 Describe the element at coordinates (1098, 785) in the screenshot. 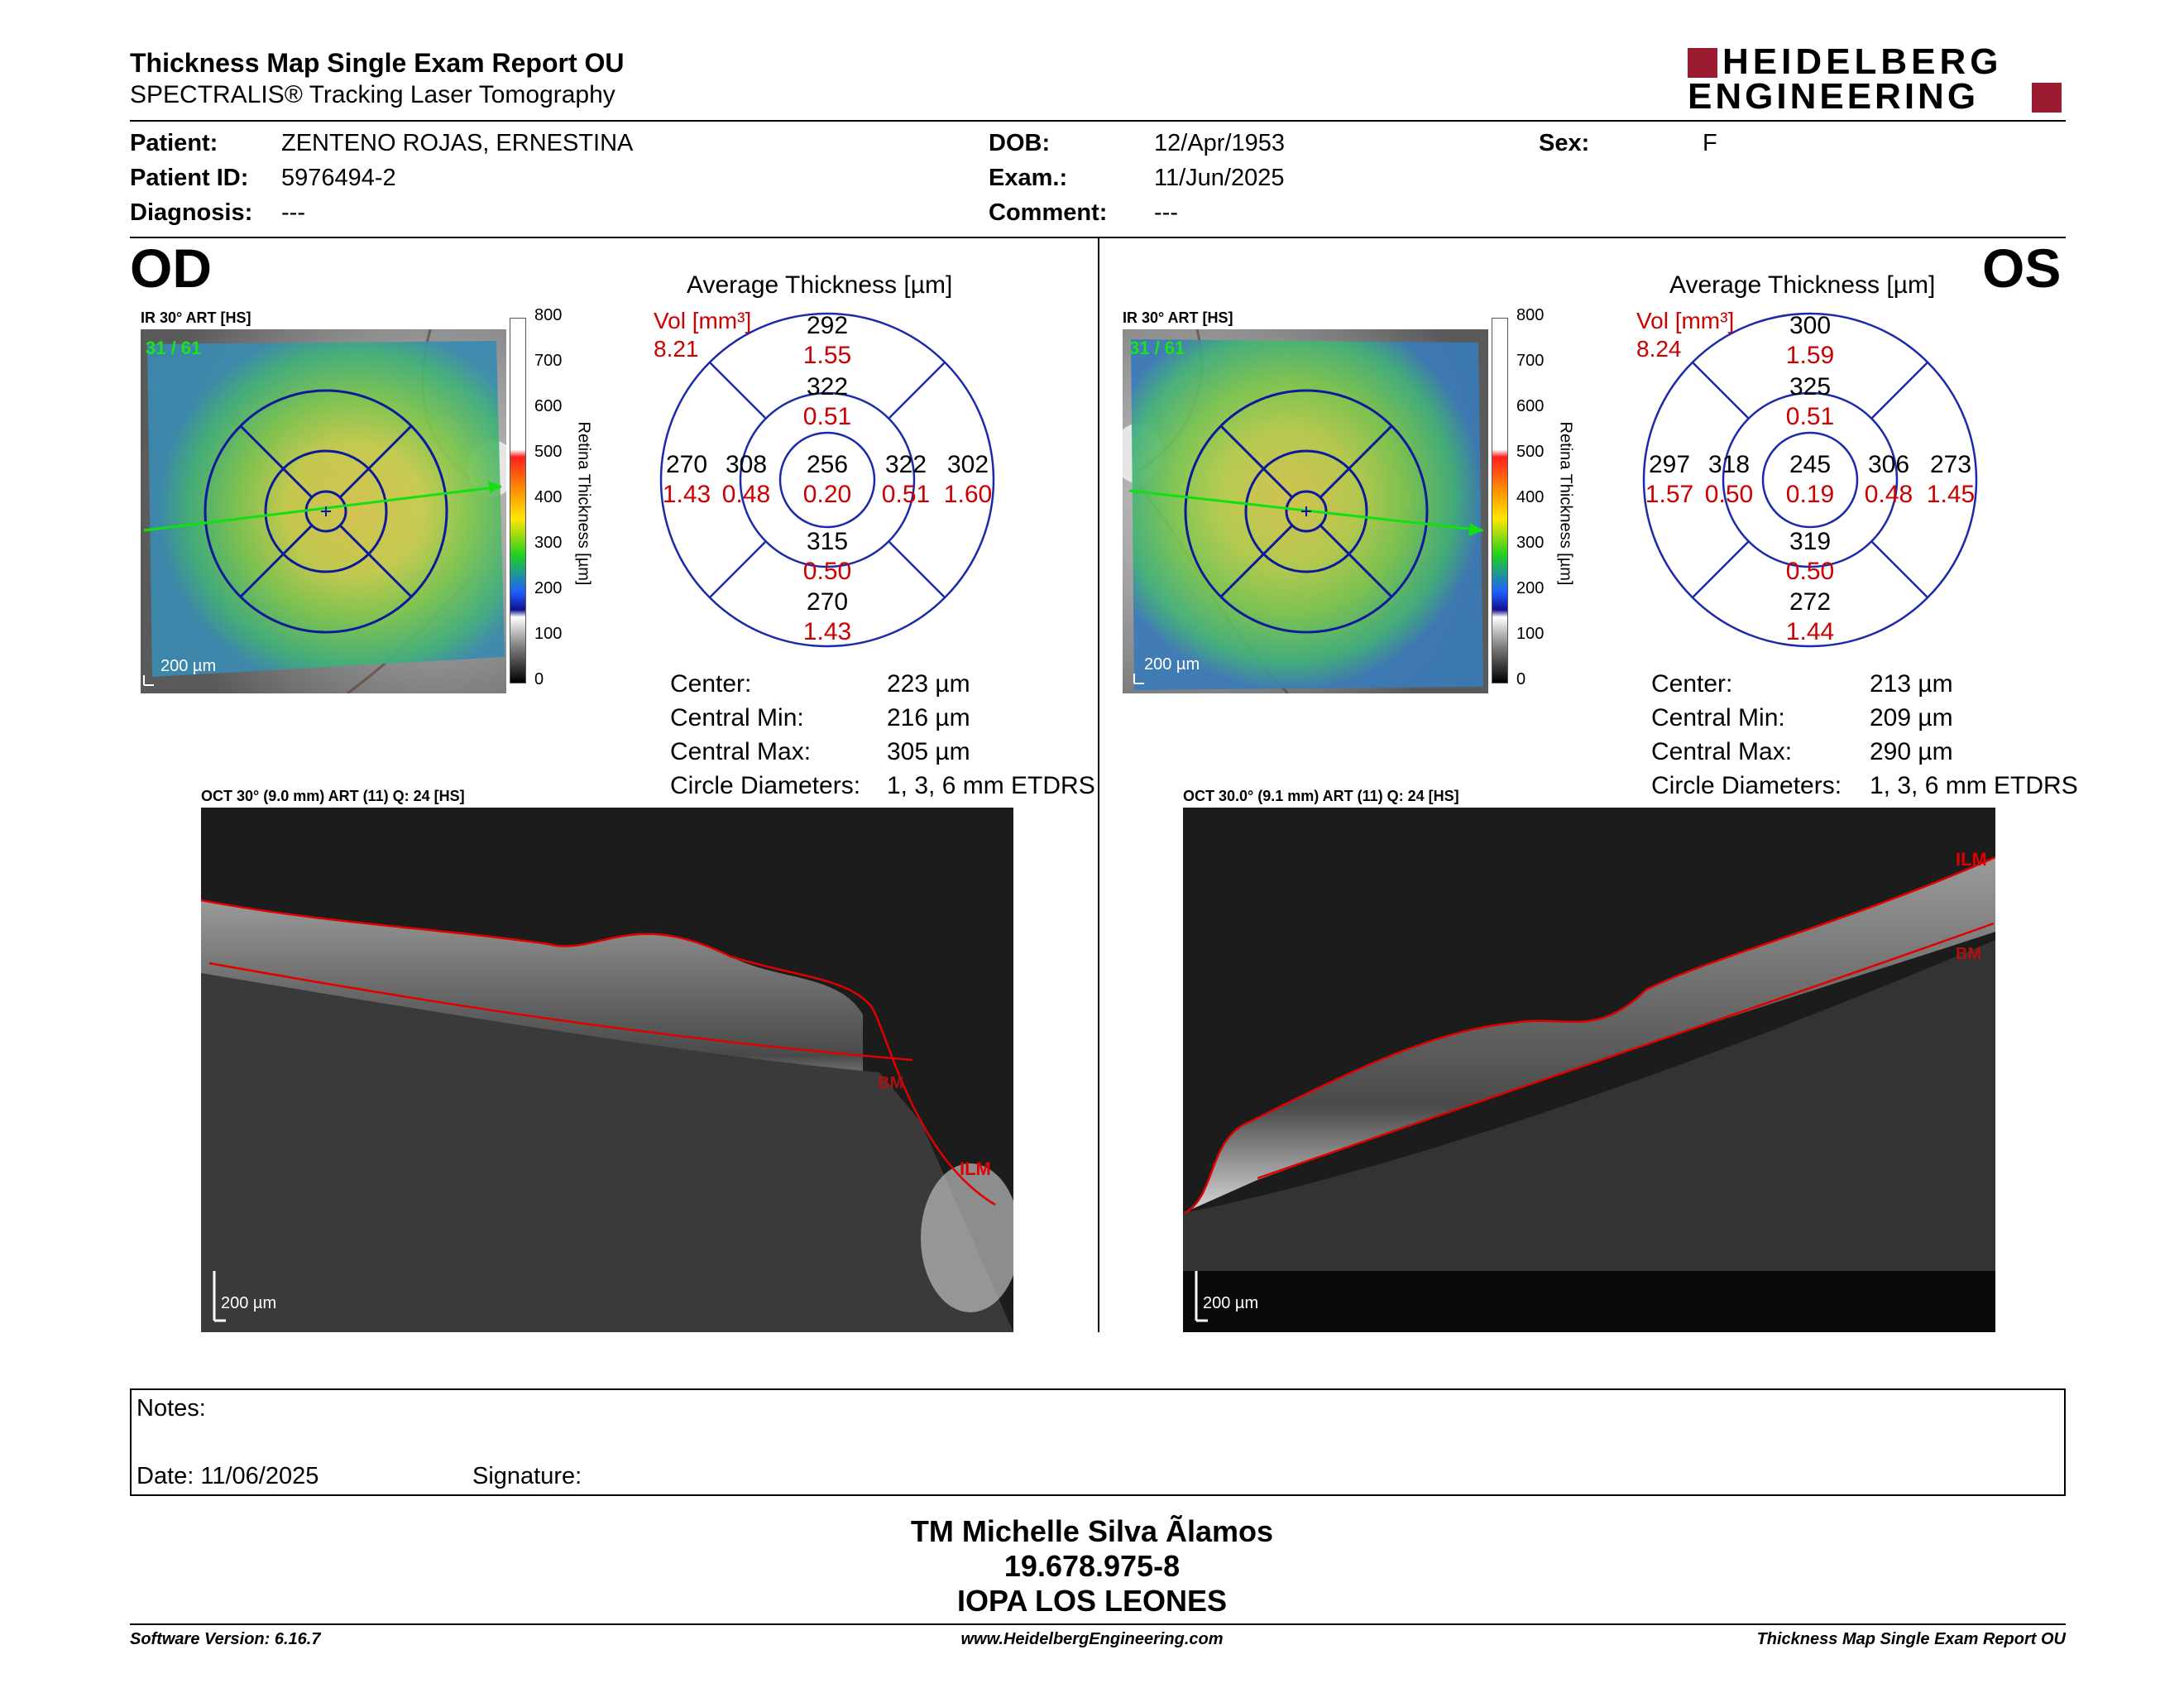

I see `eye-divider` at that location.